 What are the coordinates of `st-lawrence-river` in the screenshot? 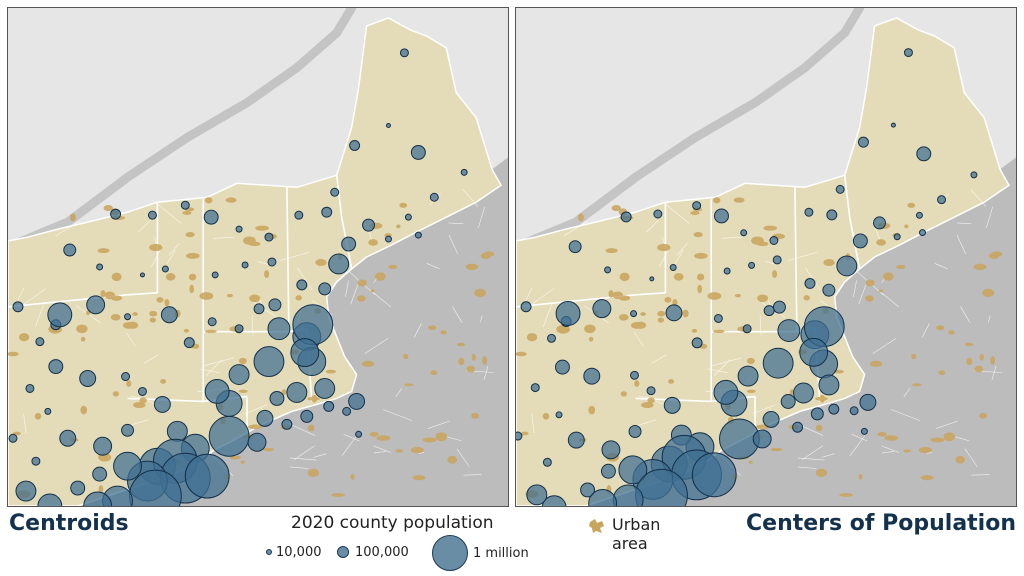 It's located at (182, 130).